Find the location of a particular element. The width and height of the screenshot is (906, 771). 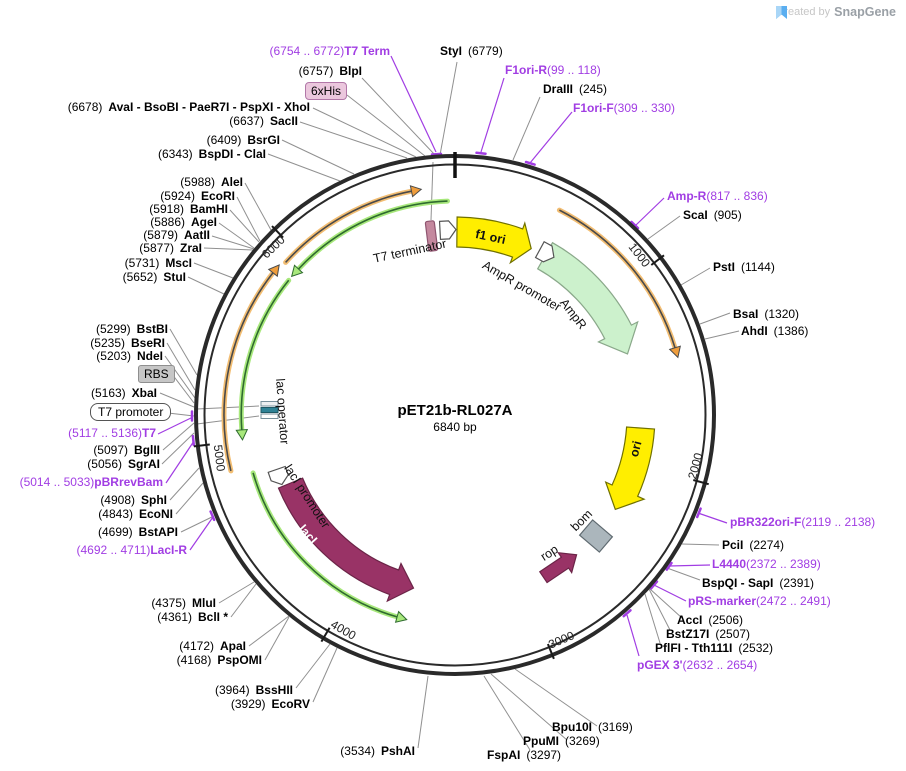

primer-label-t7-term: (6754 .. 6772)T7 Term is located at coordinates (329, 51).